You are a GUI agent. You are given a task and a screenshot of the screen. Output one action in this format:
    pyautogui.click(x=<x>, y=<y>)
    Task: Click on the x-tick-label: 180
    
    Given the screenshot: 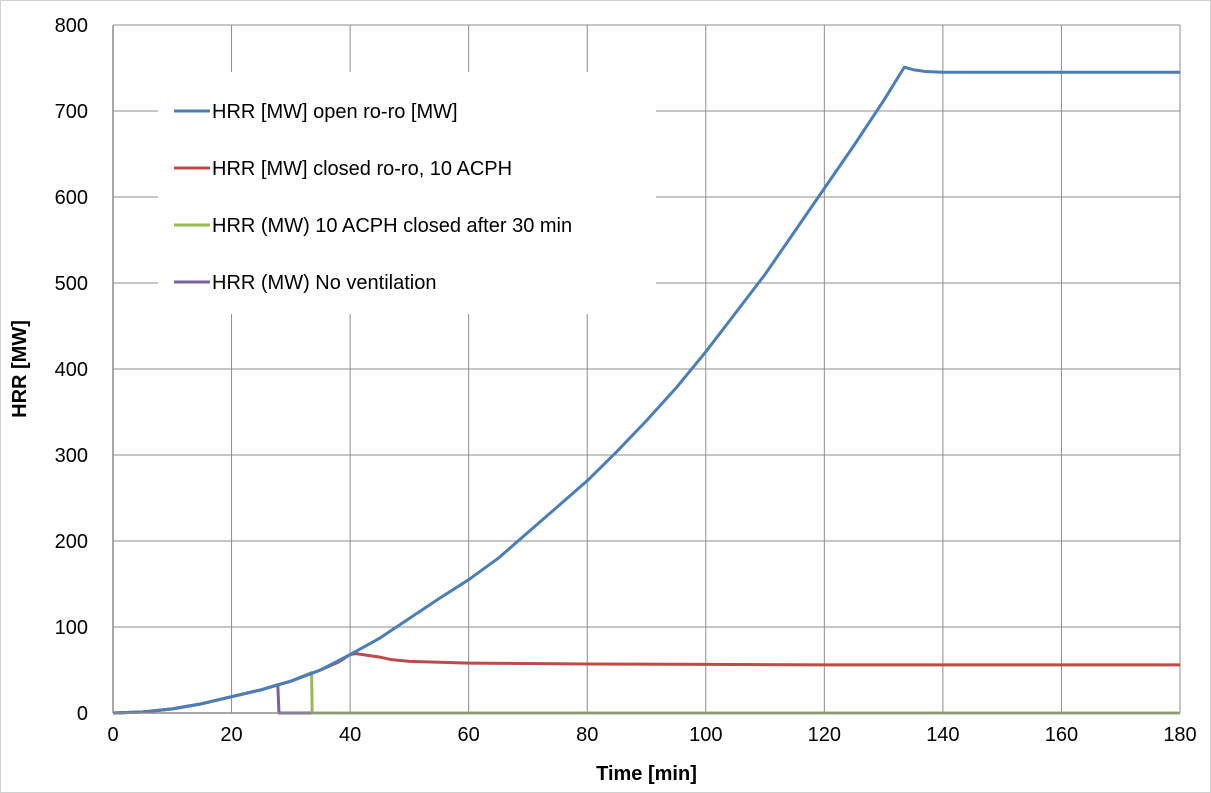 What is the action you would take?
    pyautogui.click(x=1179, y=735)
    